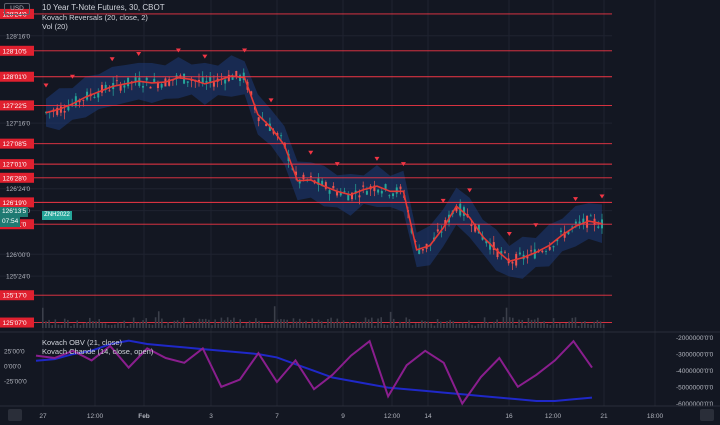  Describe the element at coordinates (98, 351) in the screenshot. I see `indicator-kovach-chande-label: Kovach Chande (14, close, open)` at that location.